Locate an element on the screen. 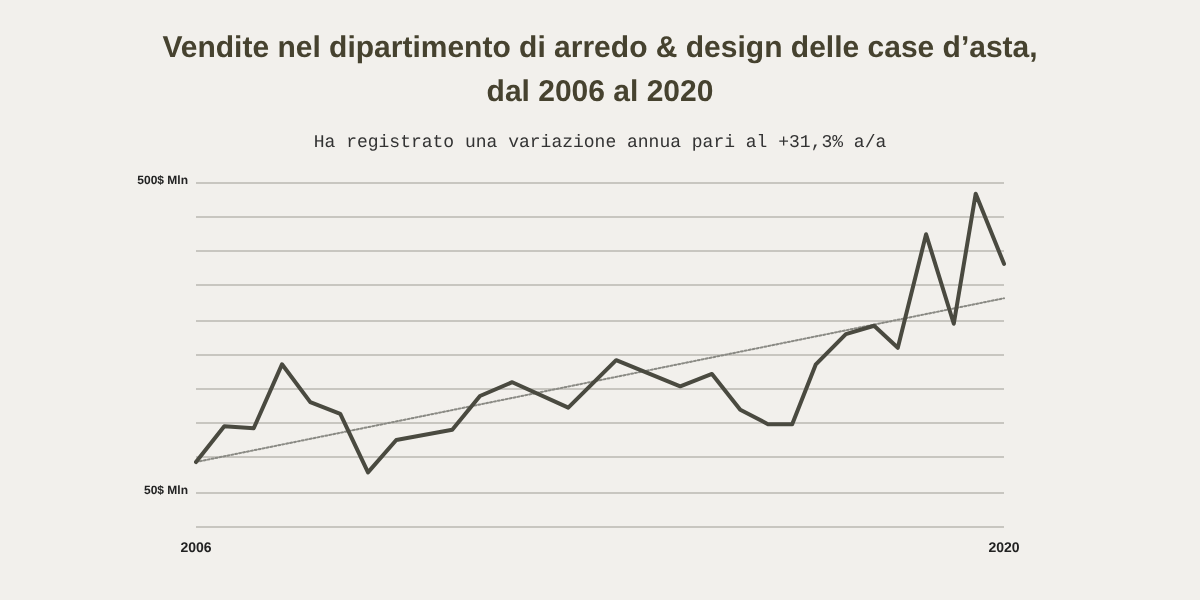 The image size is (1200, 600). chart-title: Vendite nel dipartimento di arredo & design delle case d’asta, dal 2006 al 2020 is located at coordinates (600, 70).